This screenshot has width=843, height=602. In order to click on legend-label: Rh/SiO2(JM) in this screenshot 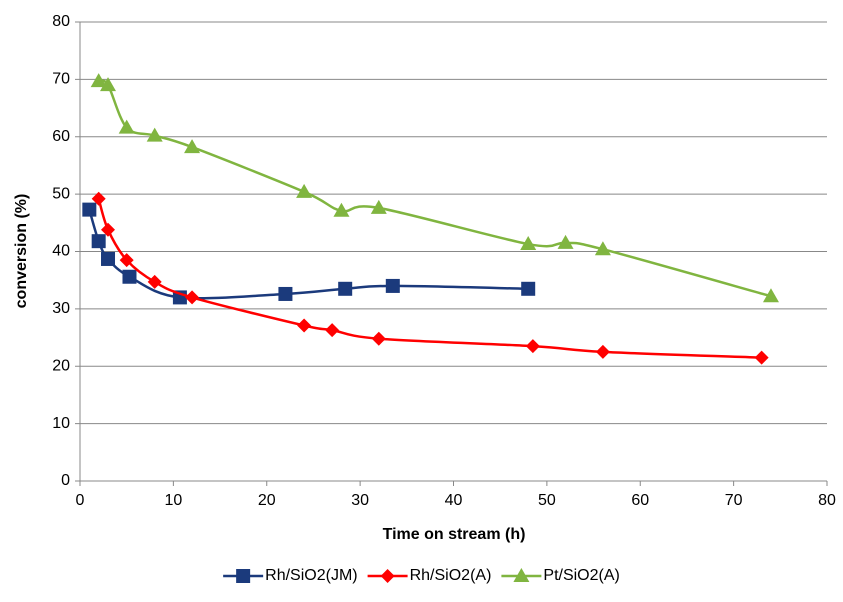, I will do `click(311, 575)`.